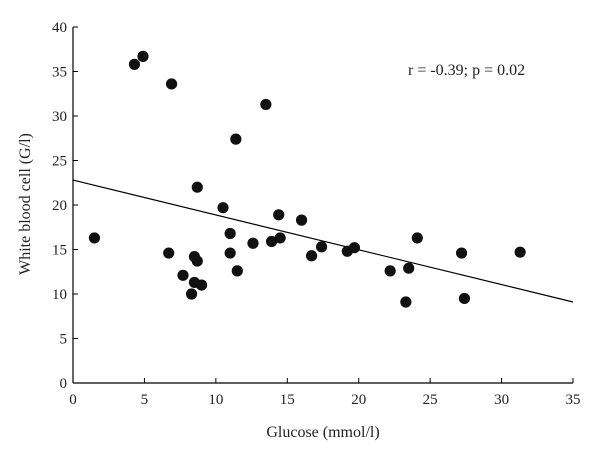  I want to click on x-axis-label: Glucose (mmol/l), so click(322, 432).